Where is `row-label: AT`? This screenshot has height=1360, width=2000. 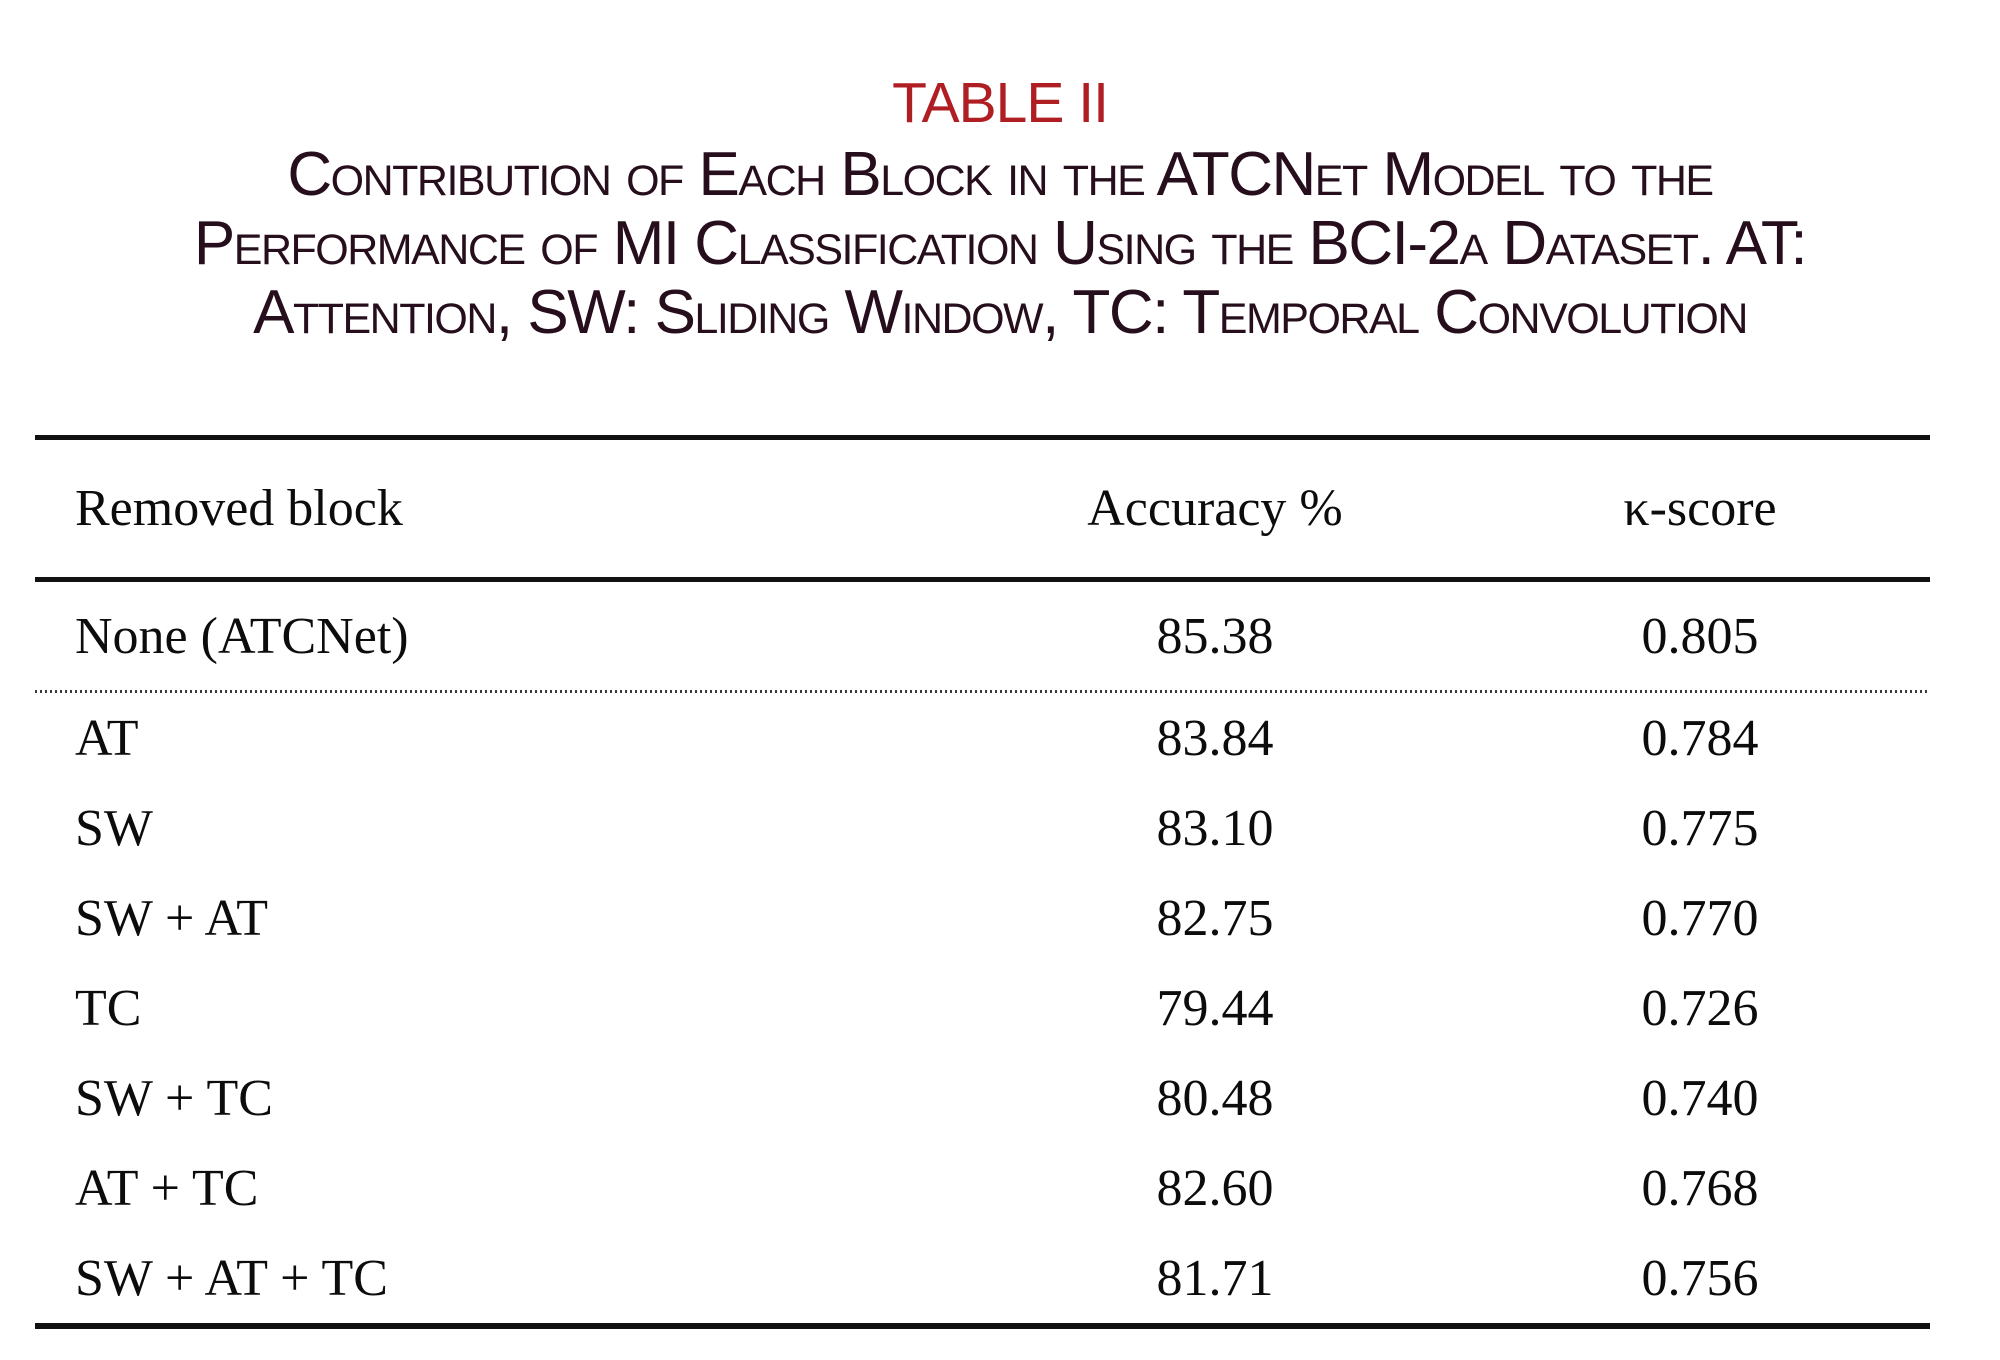
row-label: AT is located at coordinates (107, 738).